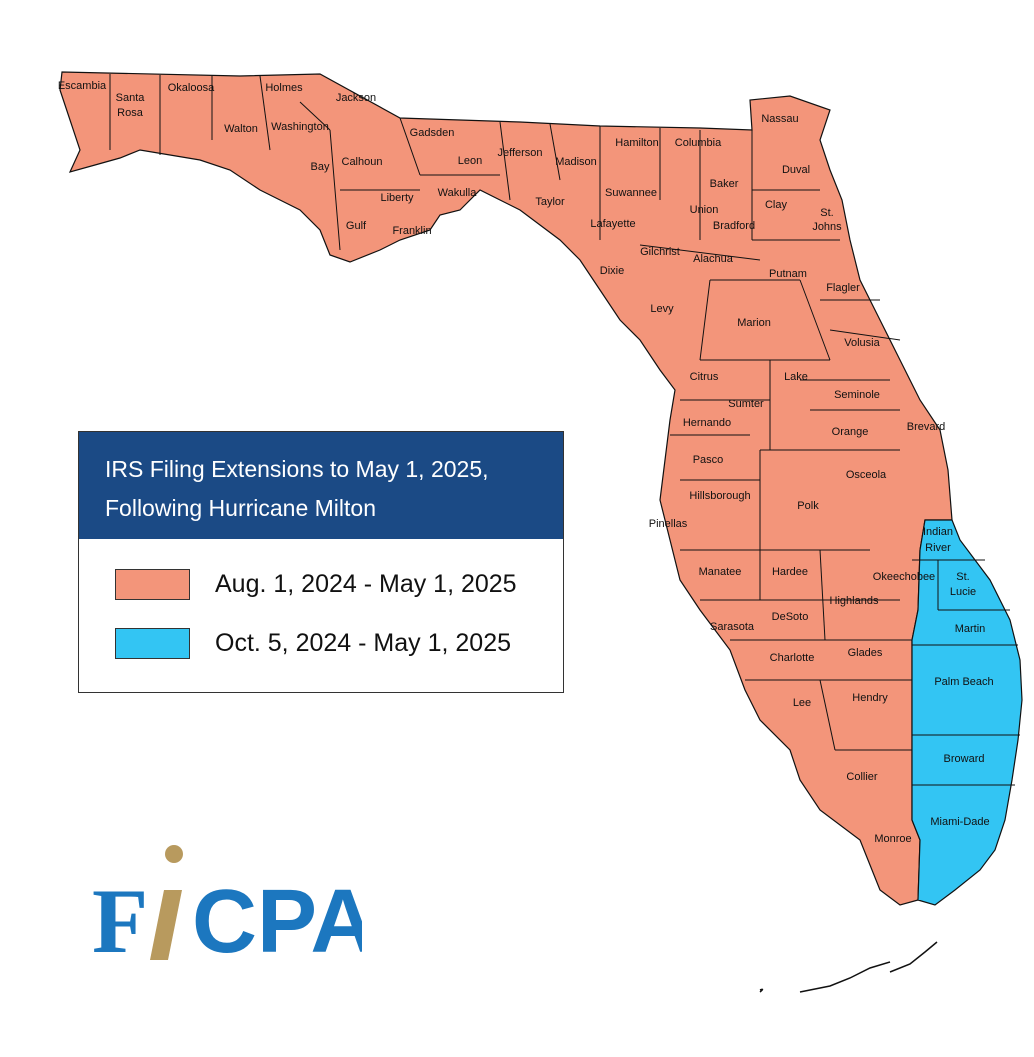 This screenshot has width=1034, height=1057. I want to click on svg-text: Walton, so click(241, 129).